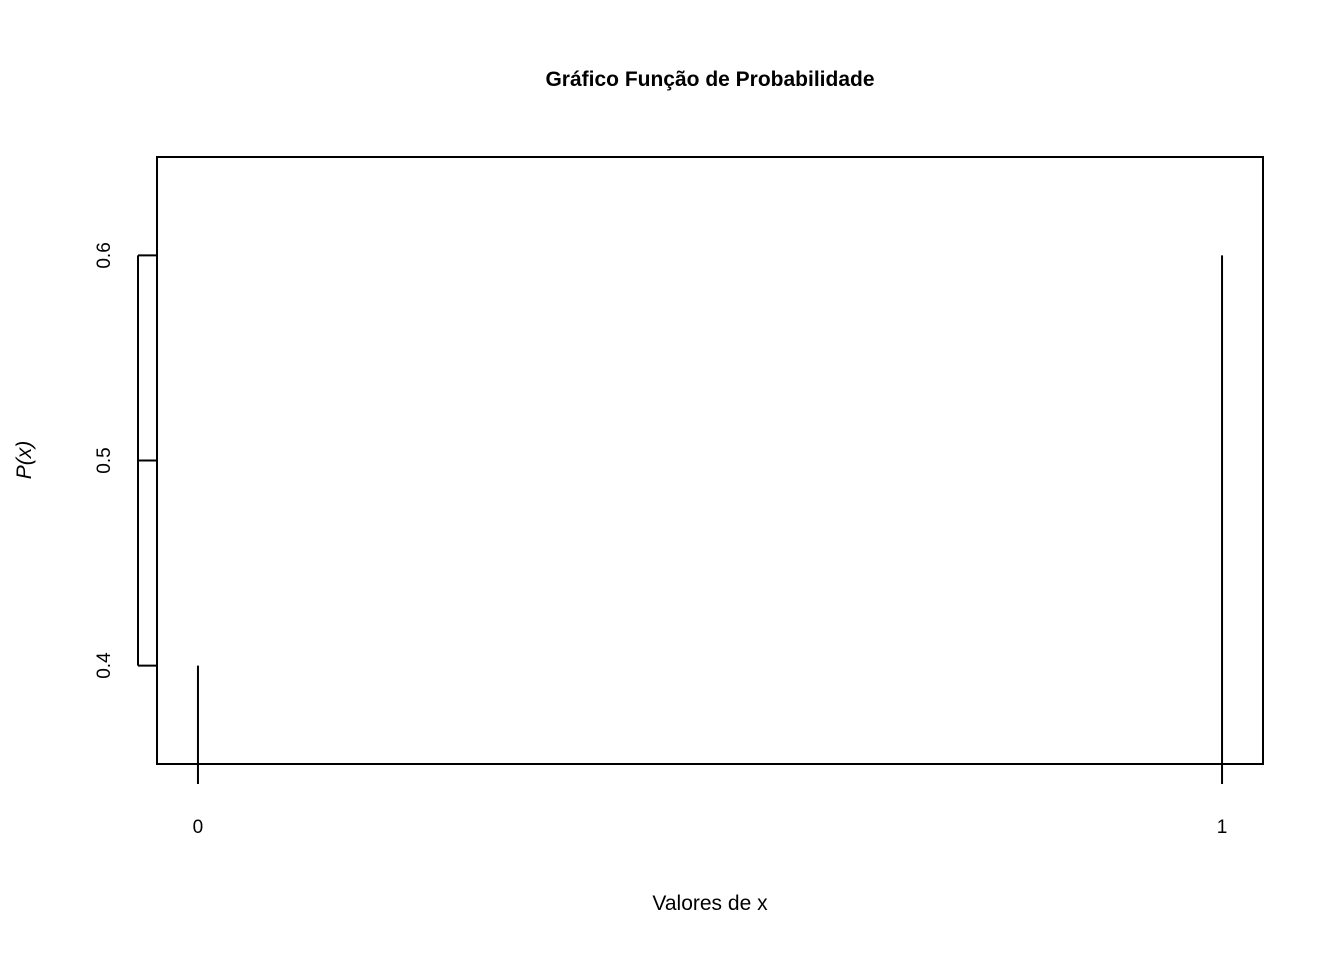 Image resolution: width=1344 pixels, height=960 pixels. I want to click on x-tick-label: 0, so click(198, 827).